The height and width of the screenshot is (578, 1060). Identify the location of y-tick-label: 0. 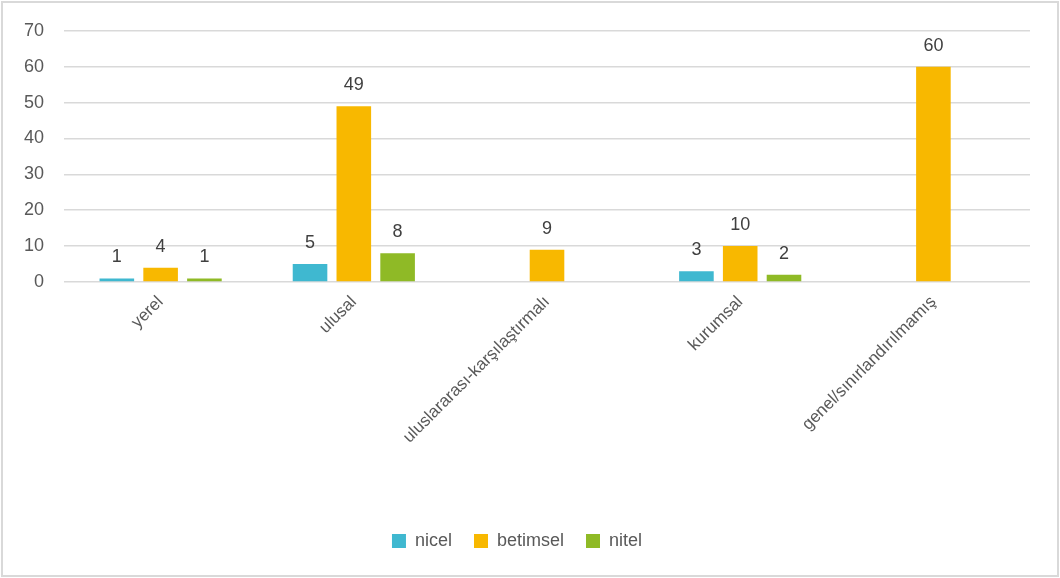
(39, 280).